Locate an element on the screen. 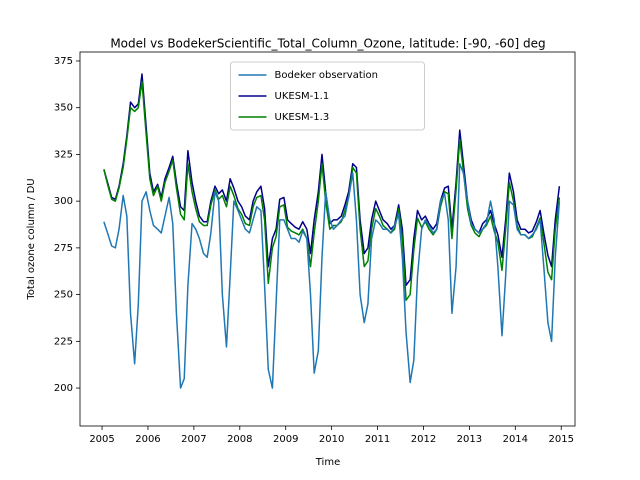 The height and width of the screenshot is (480, 640). x-tick-label: 2014 is located at coordinates (515, 439).